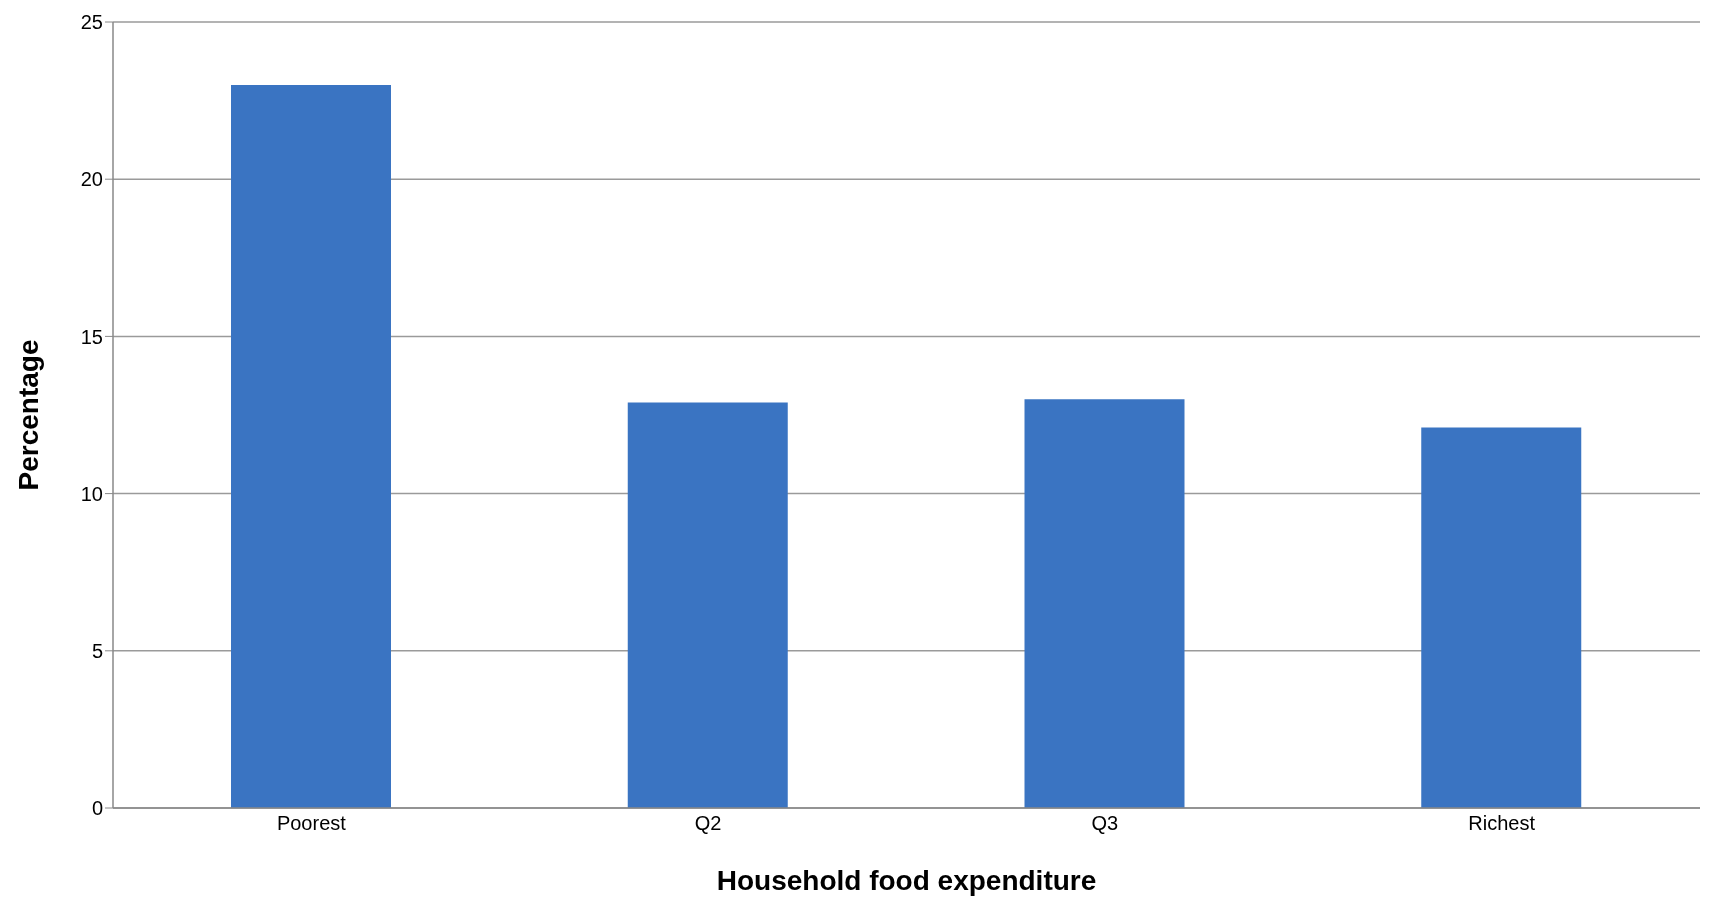  Describe the element at coordinates (91, 22) in the screenshot. I see `y-tick-label: 25` at that location.